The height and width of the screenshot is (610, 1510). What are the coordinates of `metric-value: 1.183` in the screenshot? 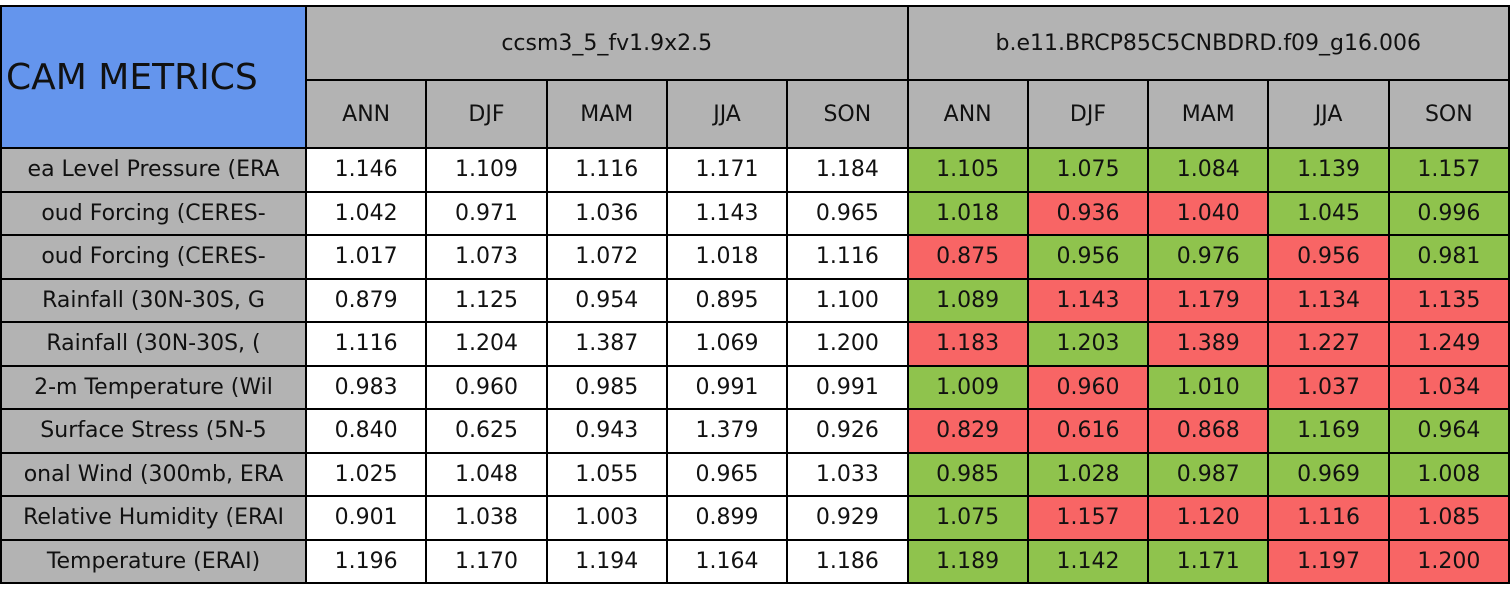 It's located at (967, 344).